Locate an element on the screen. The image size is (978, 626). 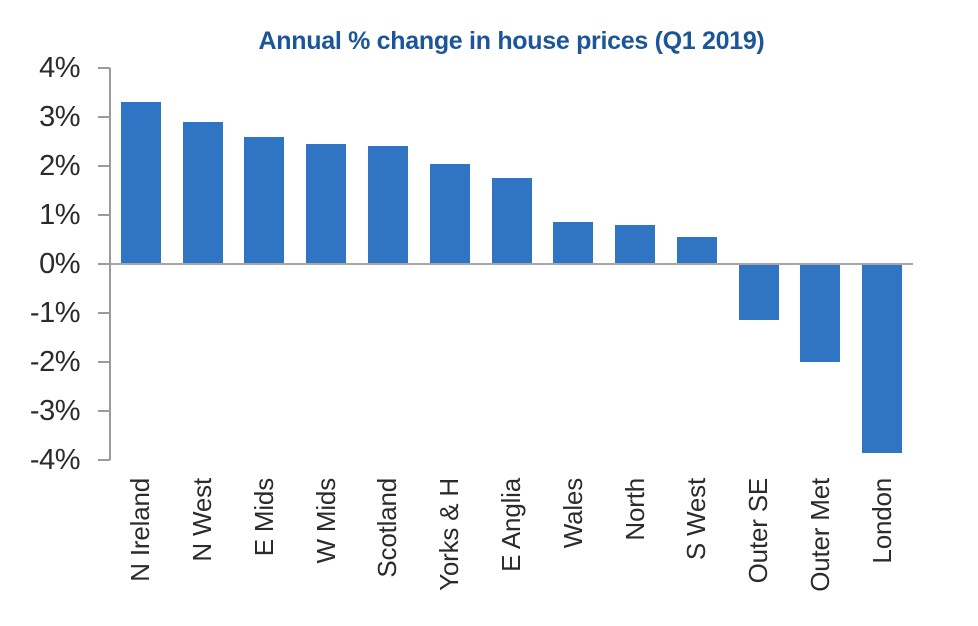
x-axis-label: London is located at coordinates (881, 521).